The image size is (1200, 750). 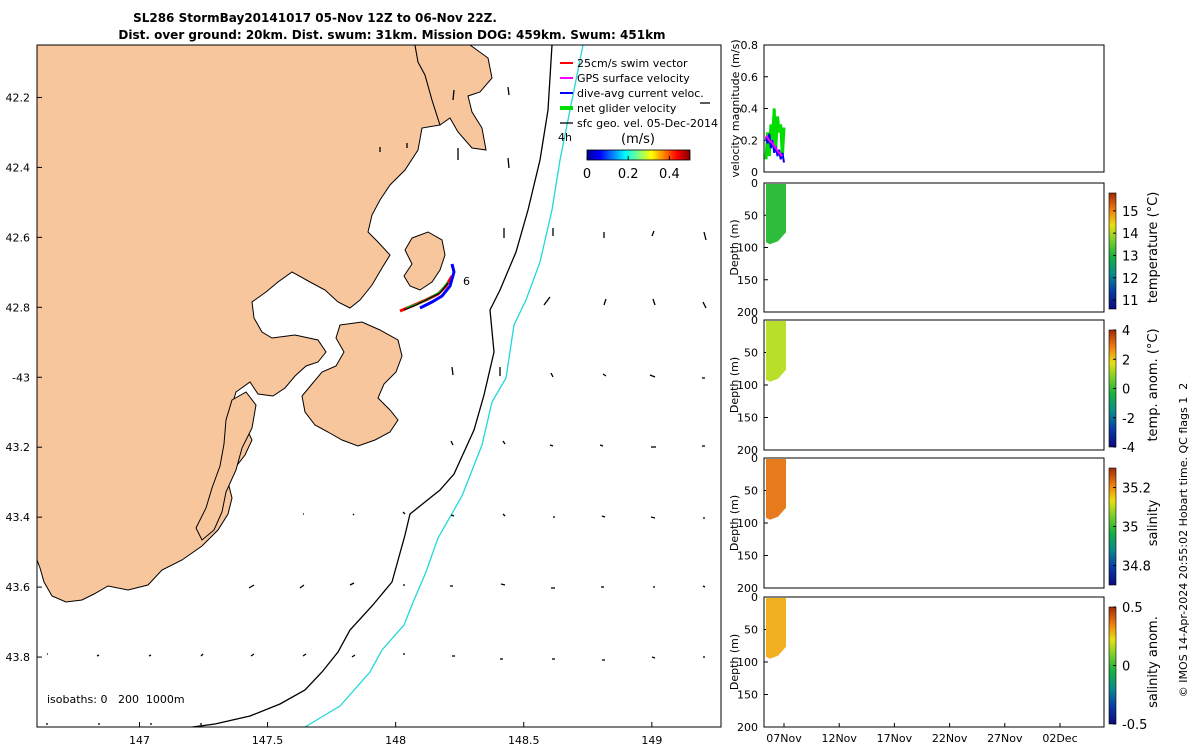 What do you see at coordinates (1128, 448) in the screenshot?
I see `colorbar-tick-label: -4` at bounding box center [1128, 448].